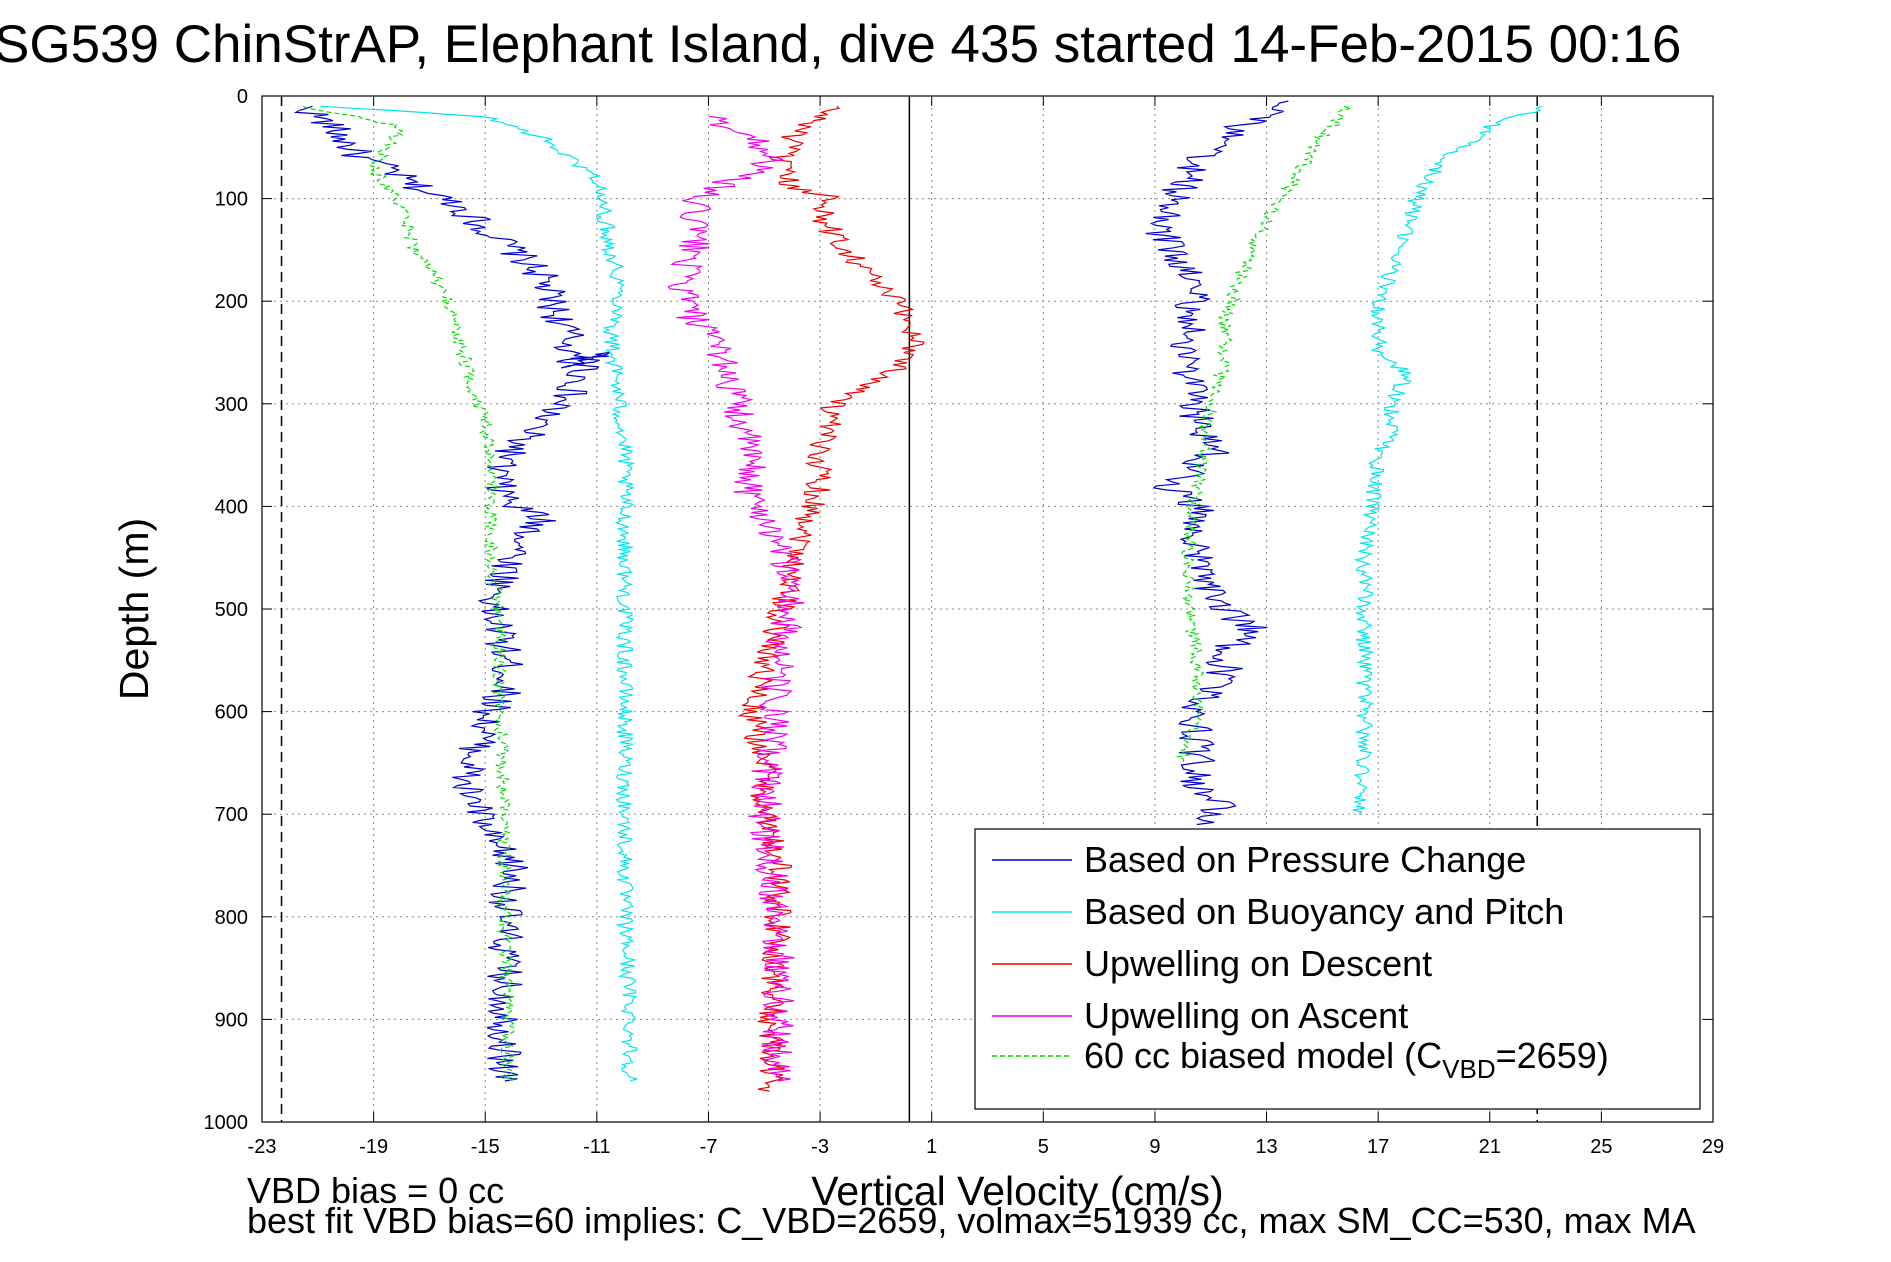  Describe the element at coordinates (1490, 1147) in the screenshot. I see `x-tick-label: 21` at that location.